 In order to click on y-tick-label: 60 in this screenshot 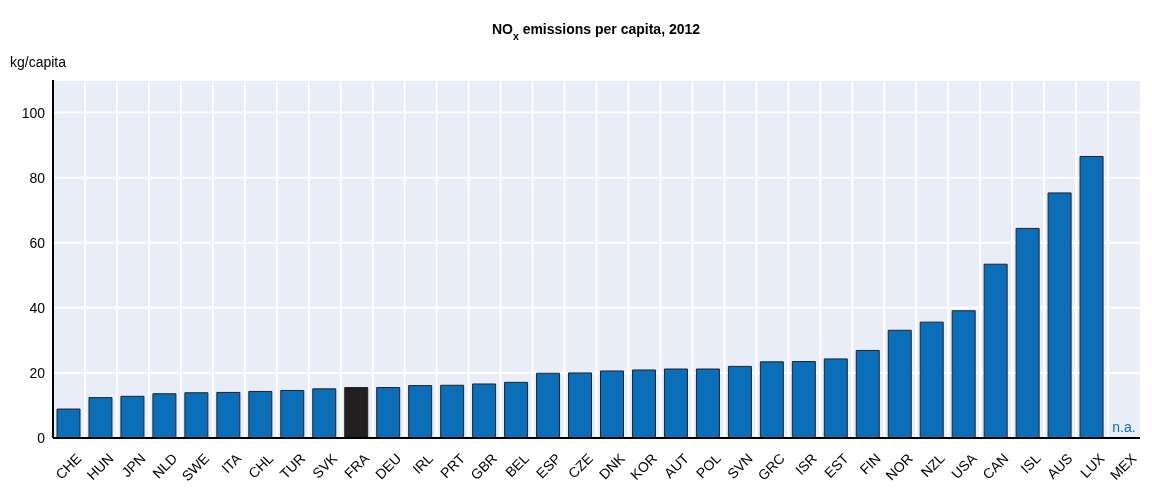, I will do `click(37, 242)`.